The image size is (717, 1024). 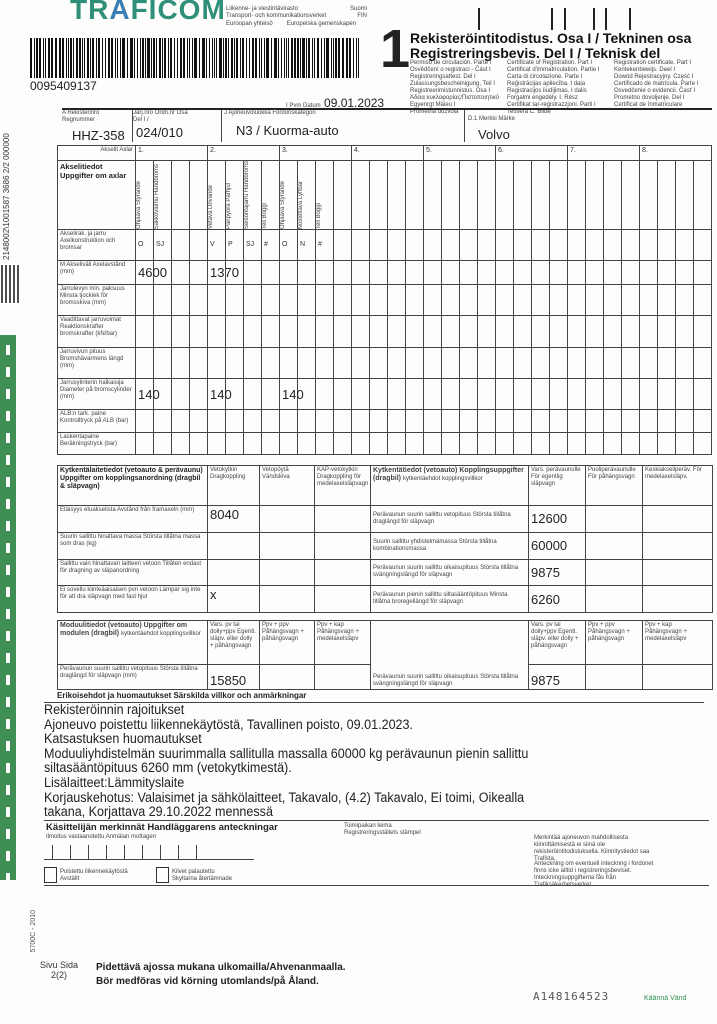 What do you see at coordinates (654, 77) in the screenshot?
I see `translation-line: Dowód Rejestracyjny. Część I` at bounding box center [654, 77].